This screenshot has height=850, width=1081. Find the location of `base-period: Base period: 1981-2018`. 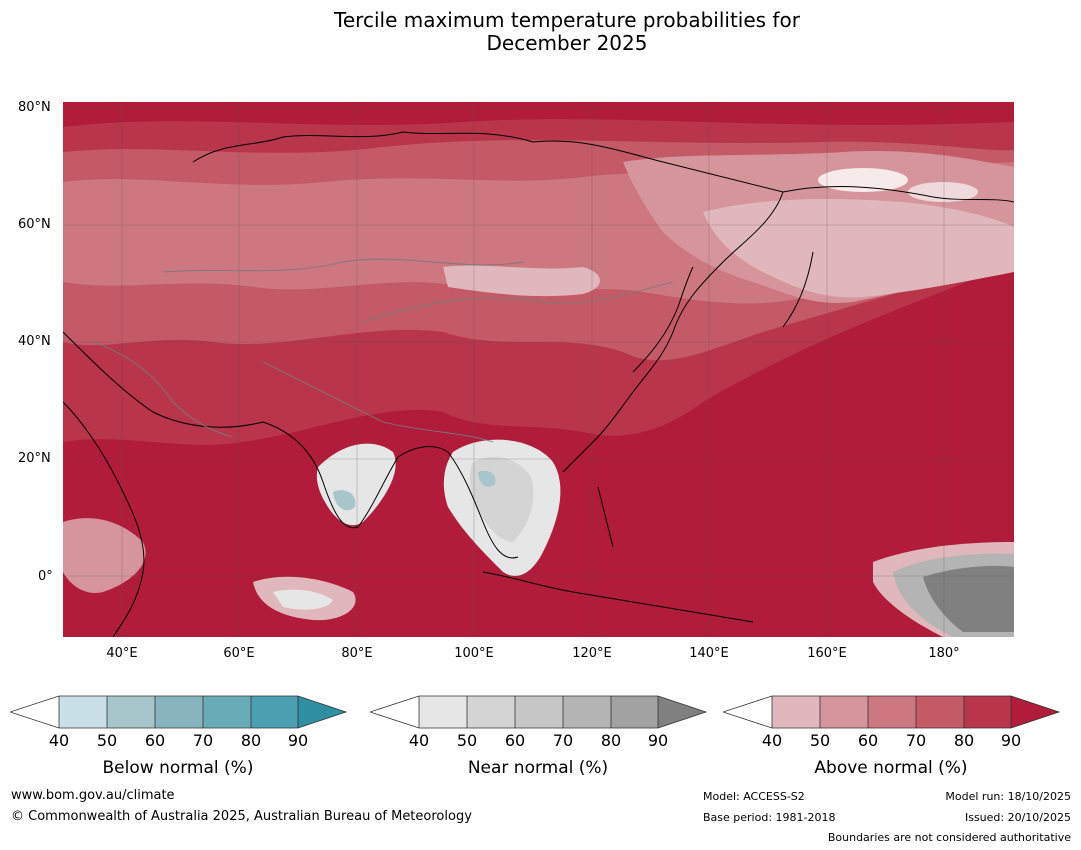

base-period: Base period: 1981-2018 is located at coordinates (769, 817).